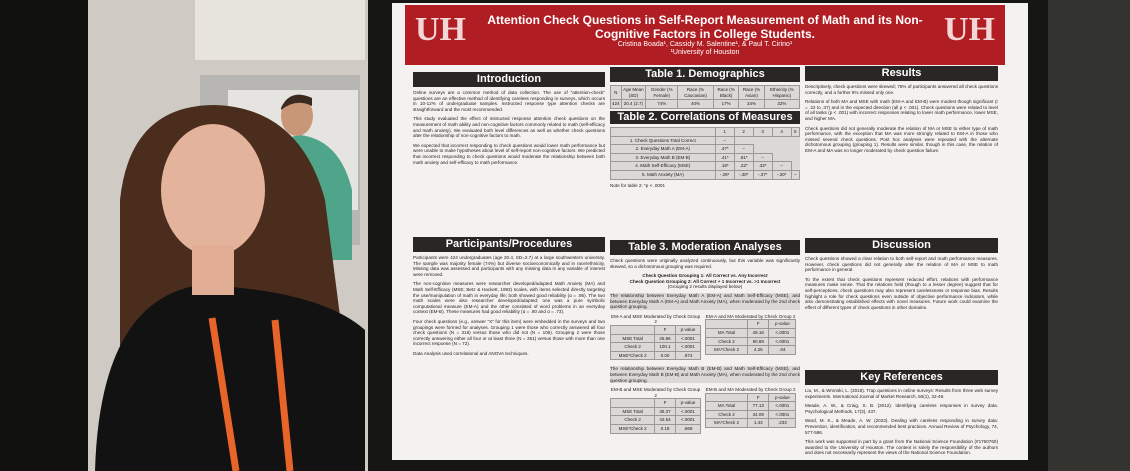  Describe the element at coordinates (758, 332) in the screenshot. I see `table-cell: 49.16` at that location.